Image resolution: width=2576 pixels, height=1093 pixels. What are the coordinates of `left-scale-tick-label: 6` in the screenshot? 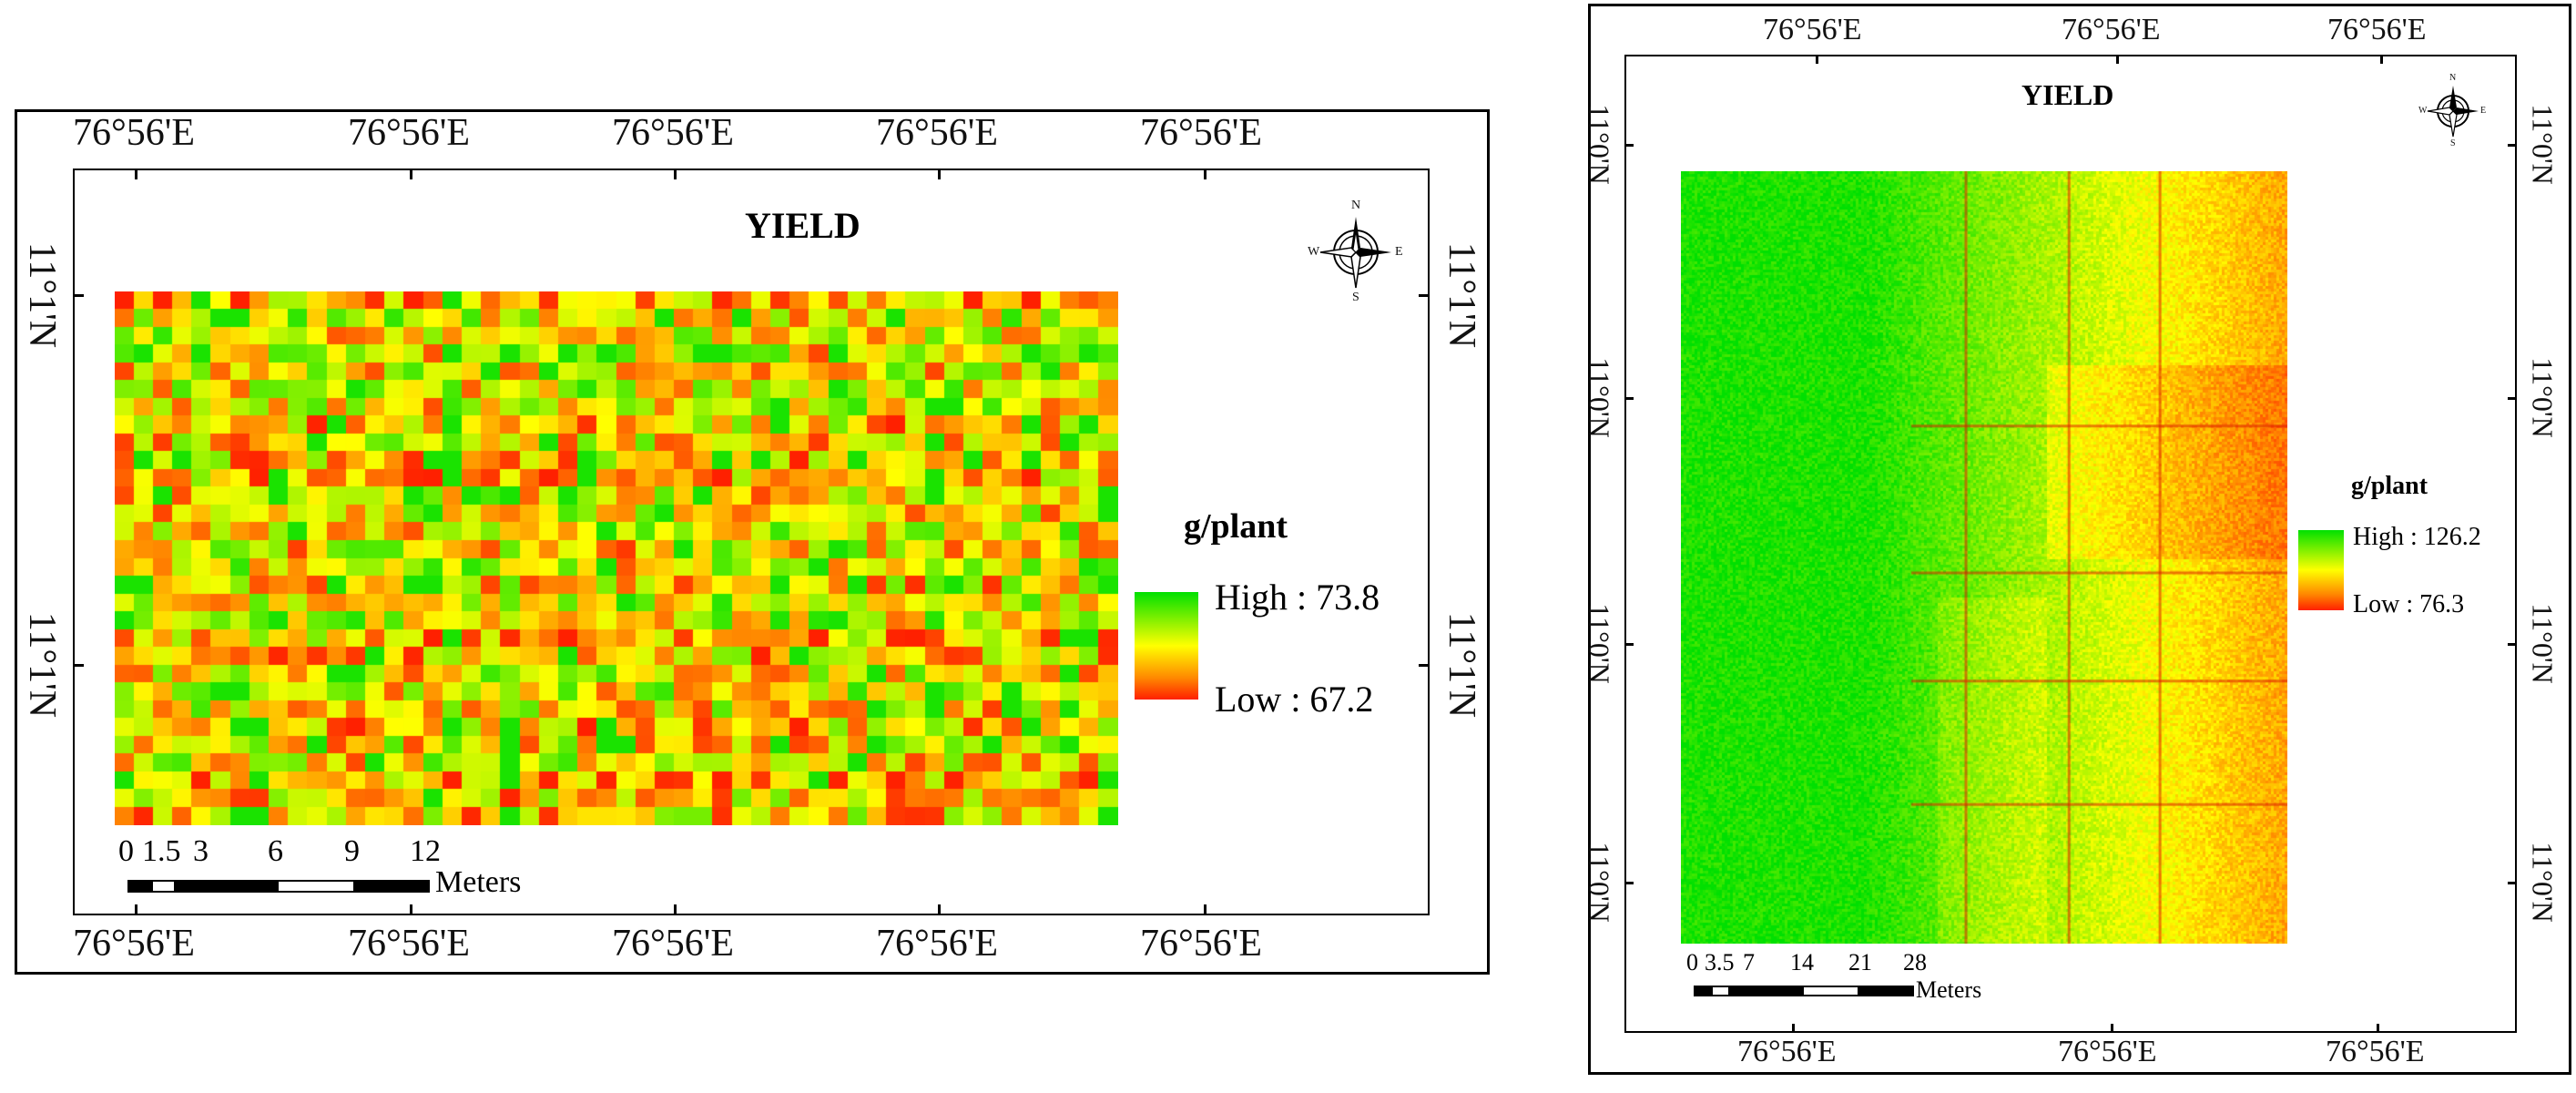 It's located at (275, 851).